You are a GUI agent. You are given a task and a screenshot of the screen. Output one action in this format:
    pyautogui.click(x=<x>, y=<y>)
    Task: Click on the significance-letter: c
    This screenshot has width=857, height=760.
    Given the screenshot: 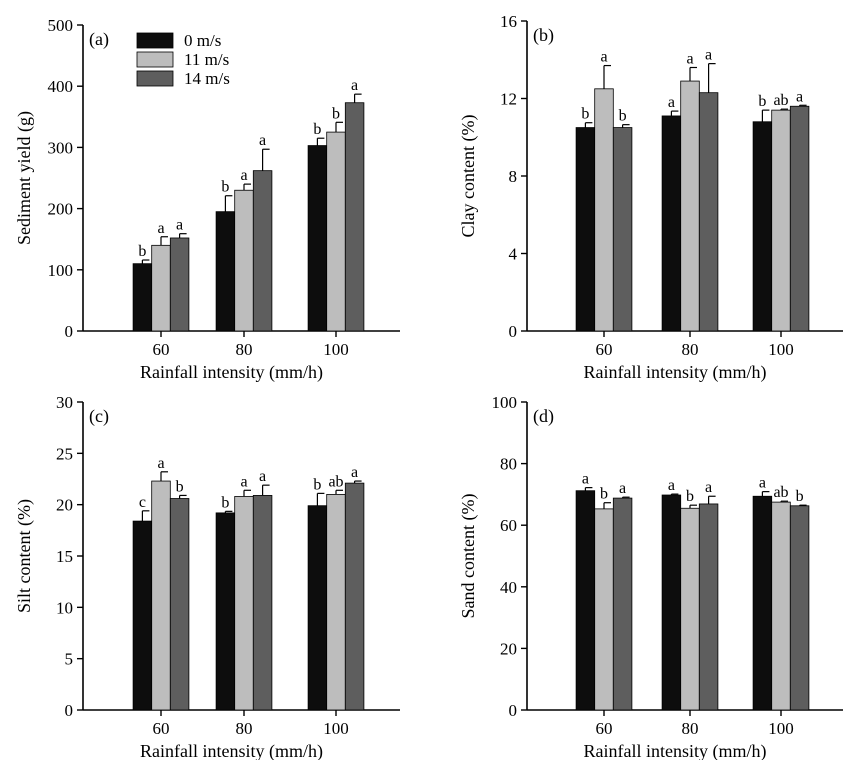 What is the action you would take?
    pyautogui.click(x=142, y=502)
    